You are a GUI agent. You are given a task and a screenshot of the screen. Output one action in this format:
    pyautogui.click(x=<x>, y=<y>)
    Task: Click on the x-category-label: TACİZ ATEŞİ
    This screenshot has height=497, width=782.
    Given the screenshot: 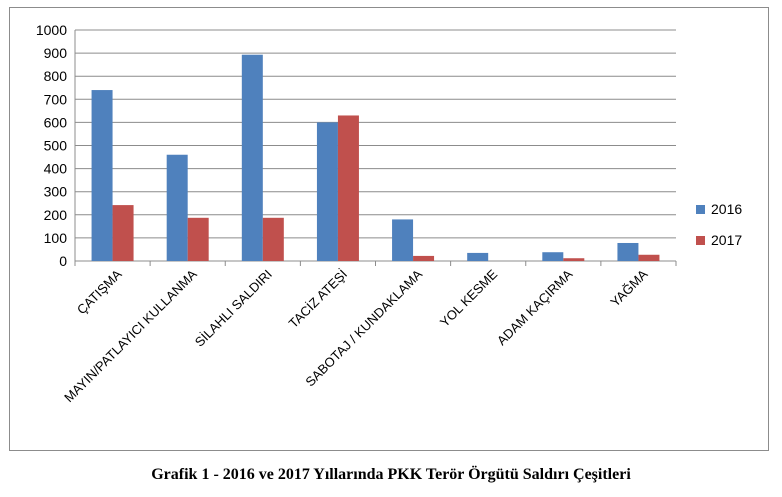 What is the action you would take?
    pyautogui.click(x=318, y=299)
    